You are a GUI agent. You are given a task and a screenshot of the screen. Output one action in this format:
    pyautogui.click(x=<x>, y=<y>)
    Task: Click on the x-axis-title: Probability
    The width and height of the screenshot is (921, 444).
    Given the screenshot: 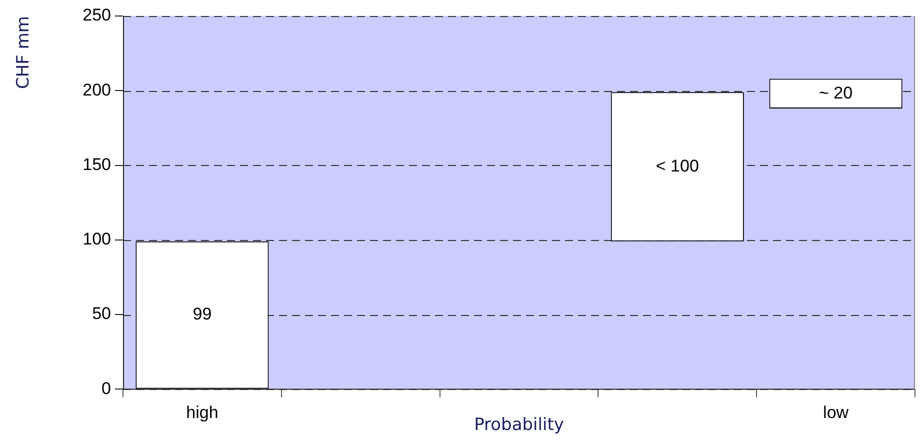 What is the action you would take?
    pyautogui.click(x=519, y=425)
    